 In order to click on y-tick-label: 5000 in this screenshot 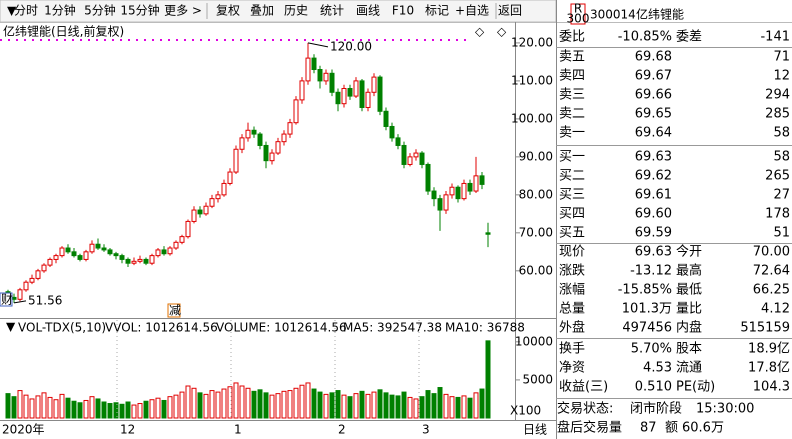, I will do `click(537, 379)`.